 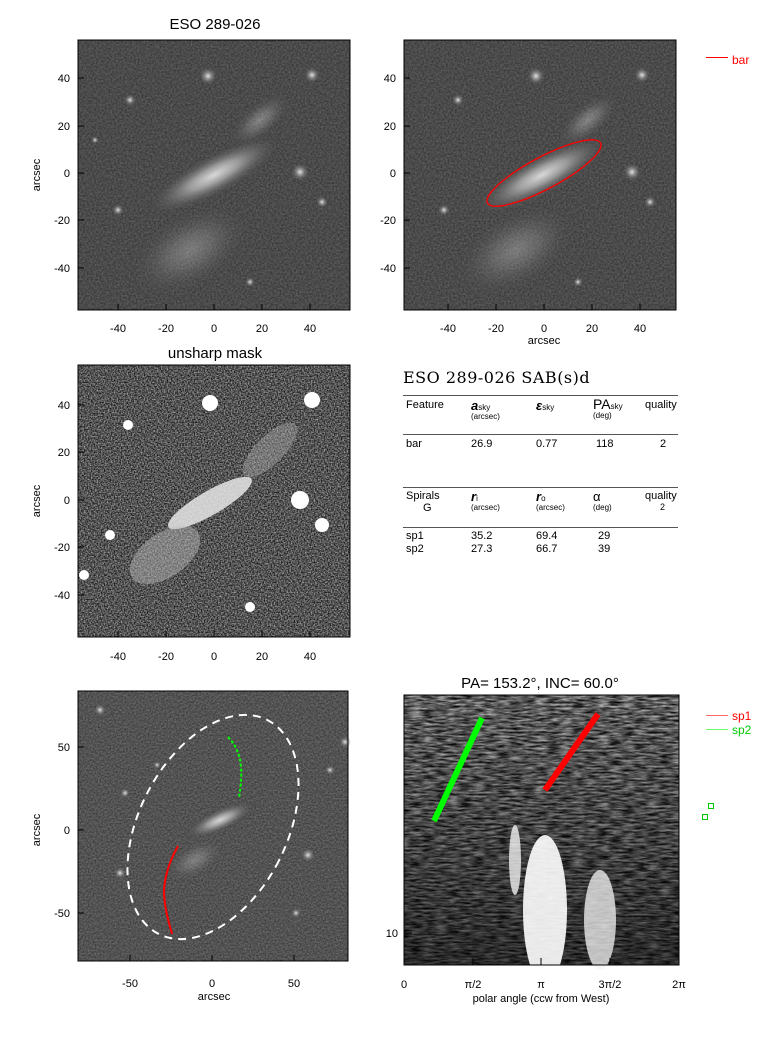 What do you see at coordinates (64, 127) in the screenshot?
I see `p1-ytick-1: 20` at bounding box center [64, 127].